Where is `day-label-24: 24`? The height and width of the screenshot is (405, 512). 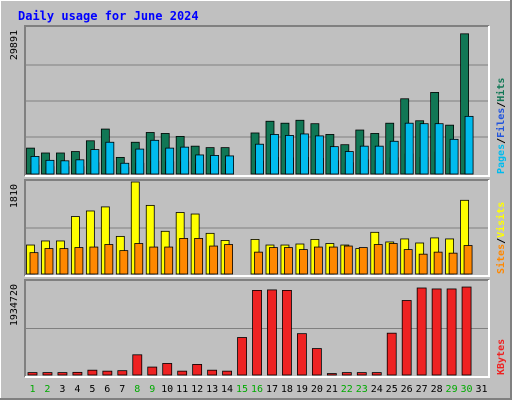 day-label-24: 24 is located at coordinates (377, 389).